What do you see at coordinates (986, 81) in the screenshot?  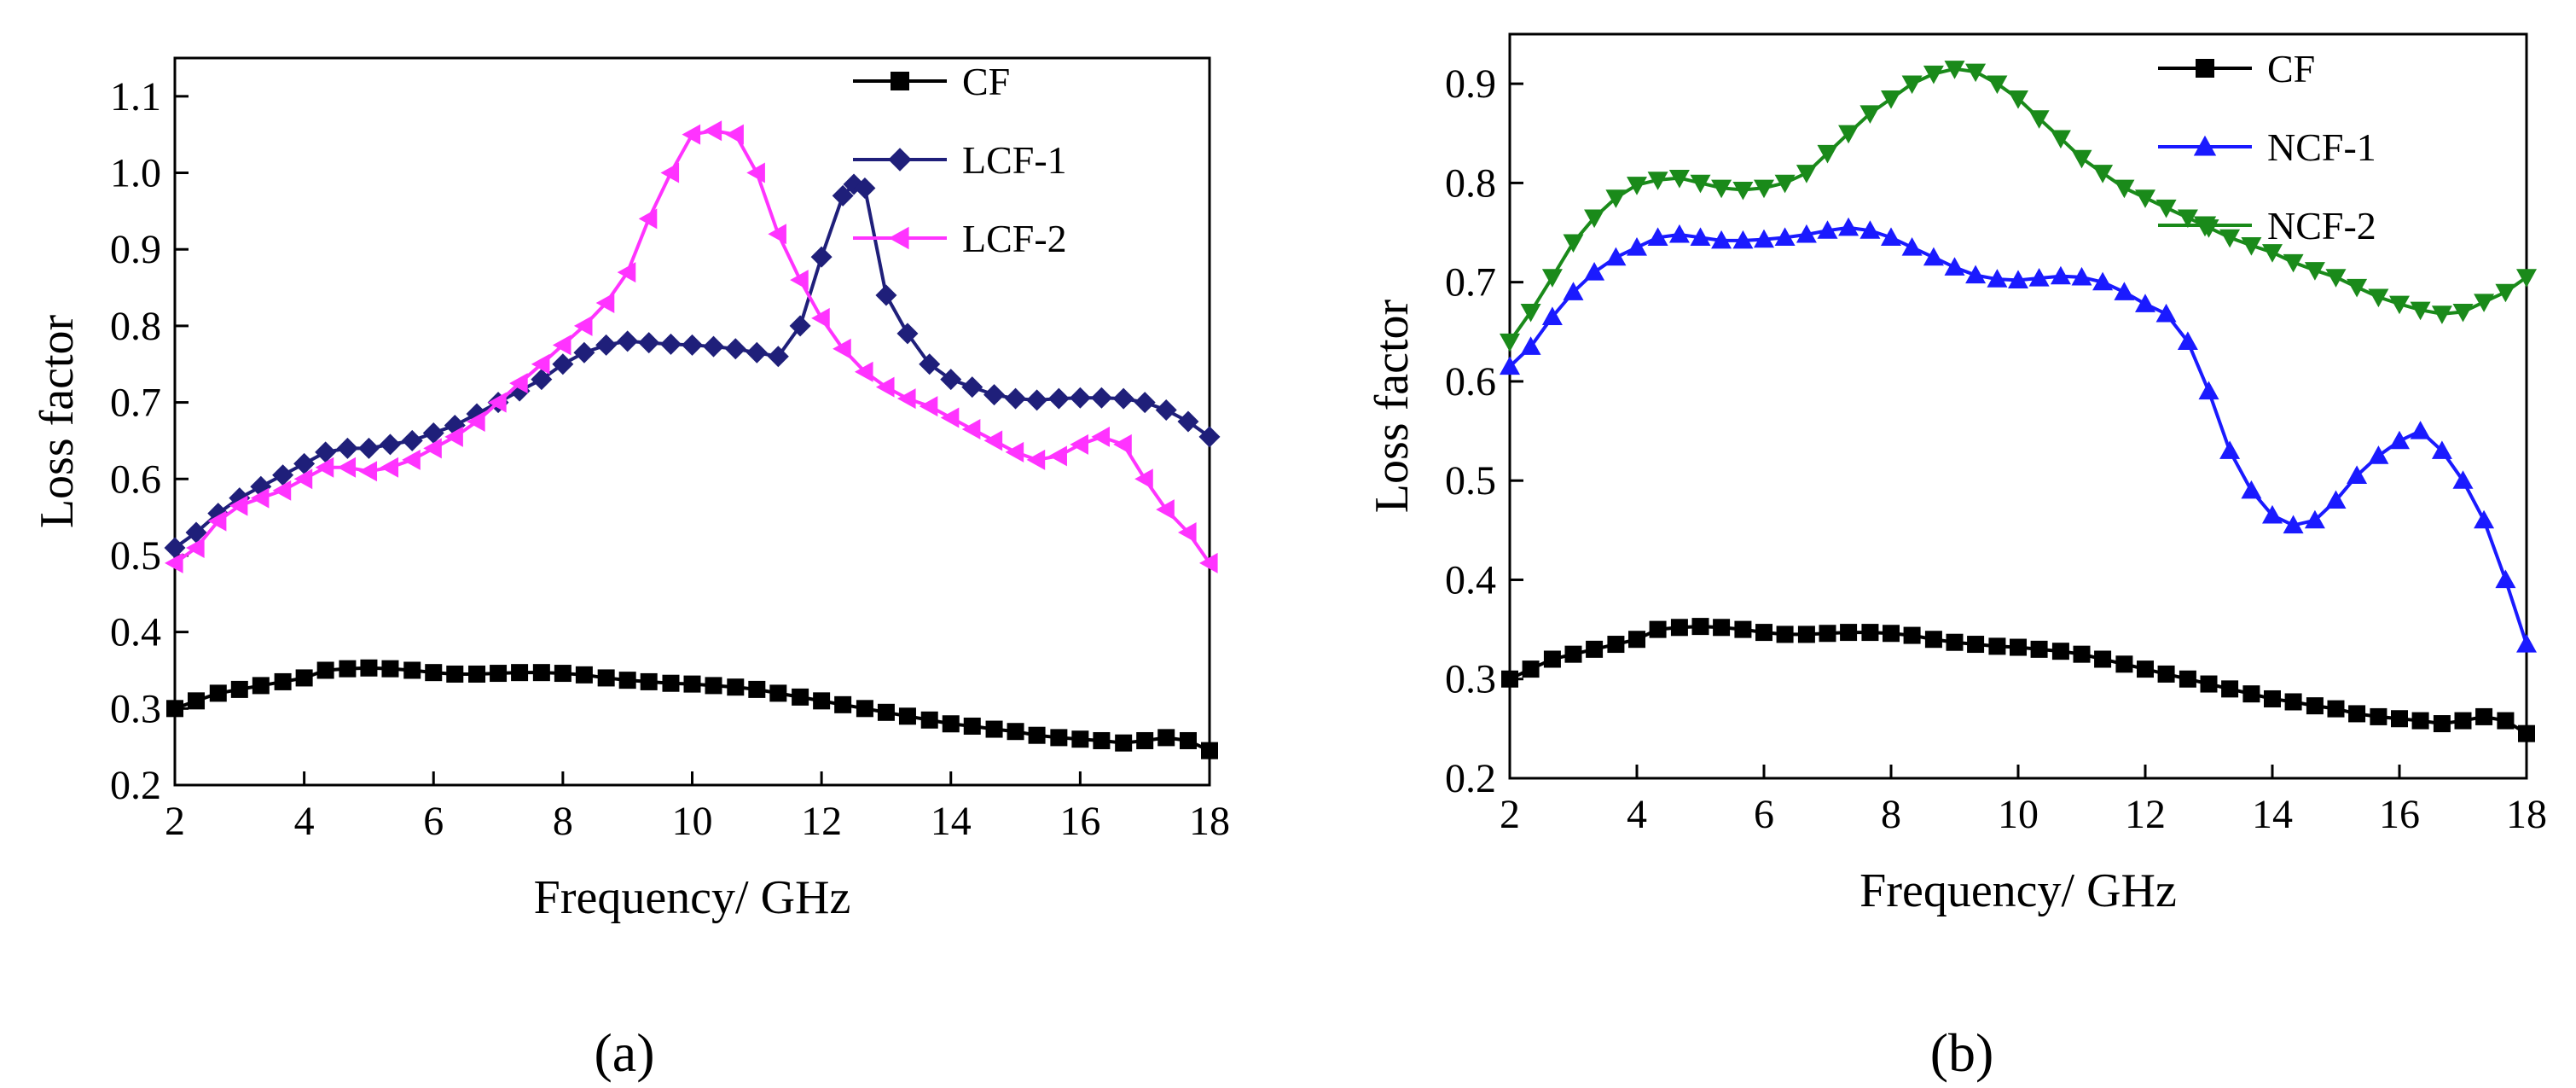 I see `legend-label: CF` at bounding box center [986, 81].